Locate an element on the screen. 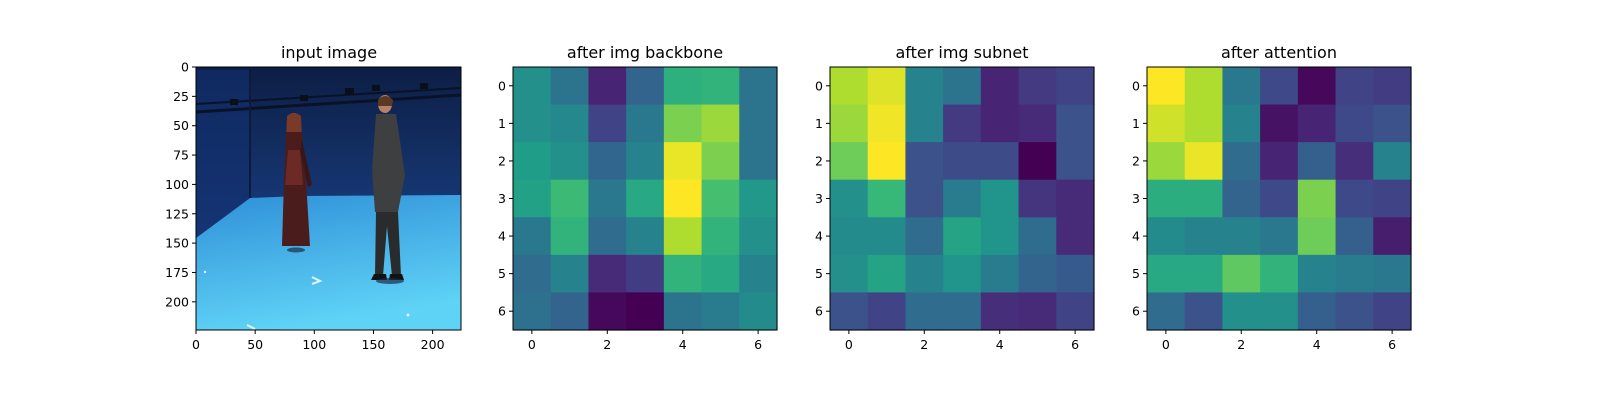  y-tick-label: 0 is located at coordinates (1136, 85).